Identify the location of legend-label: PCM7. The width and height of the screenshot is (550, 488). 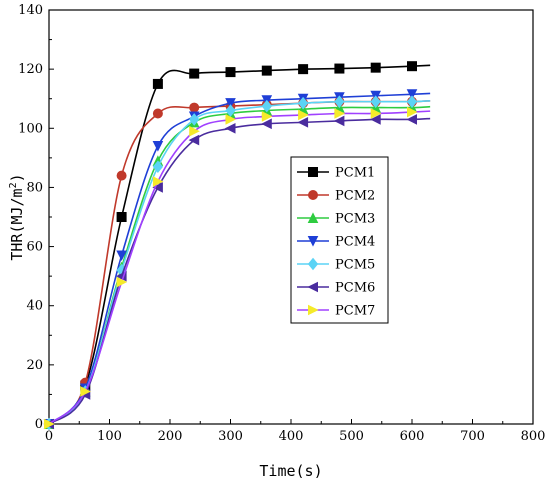
(355, 311).